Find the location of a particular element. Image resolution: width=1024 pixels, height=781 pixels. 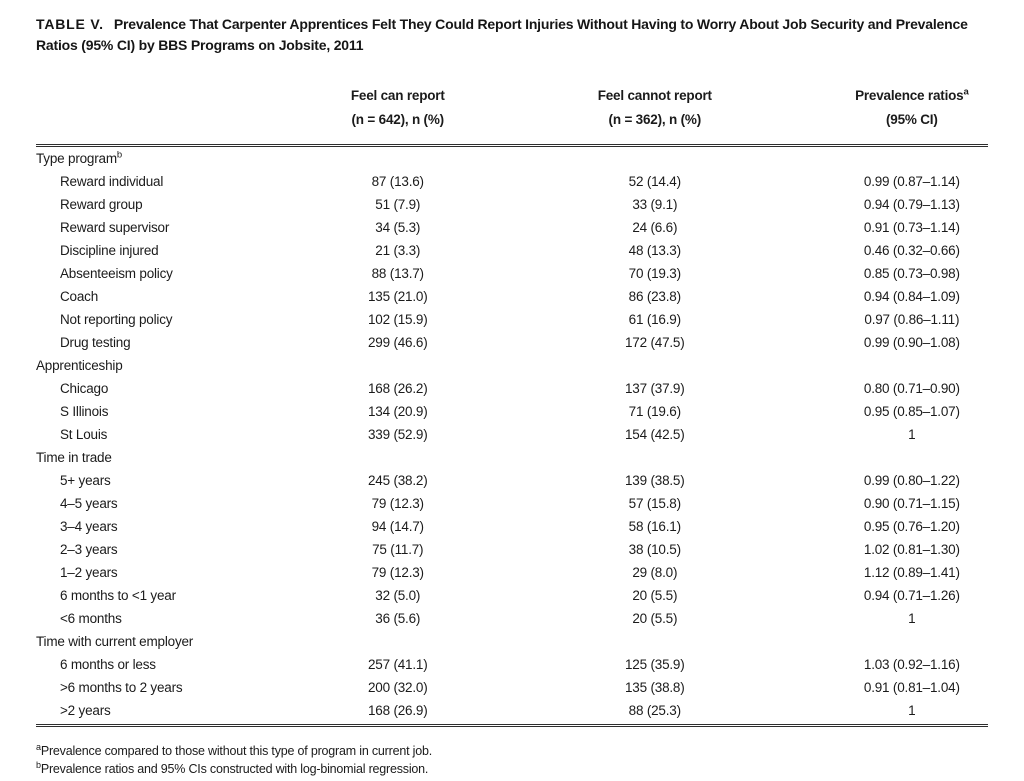

row-label: Reward group is located at coordinates (101, 204).